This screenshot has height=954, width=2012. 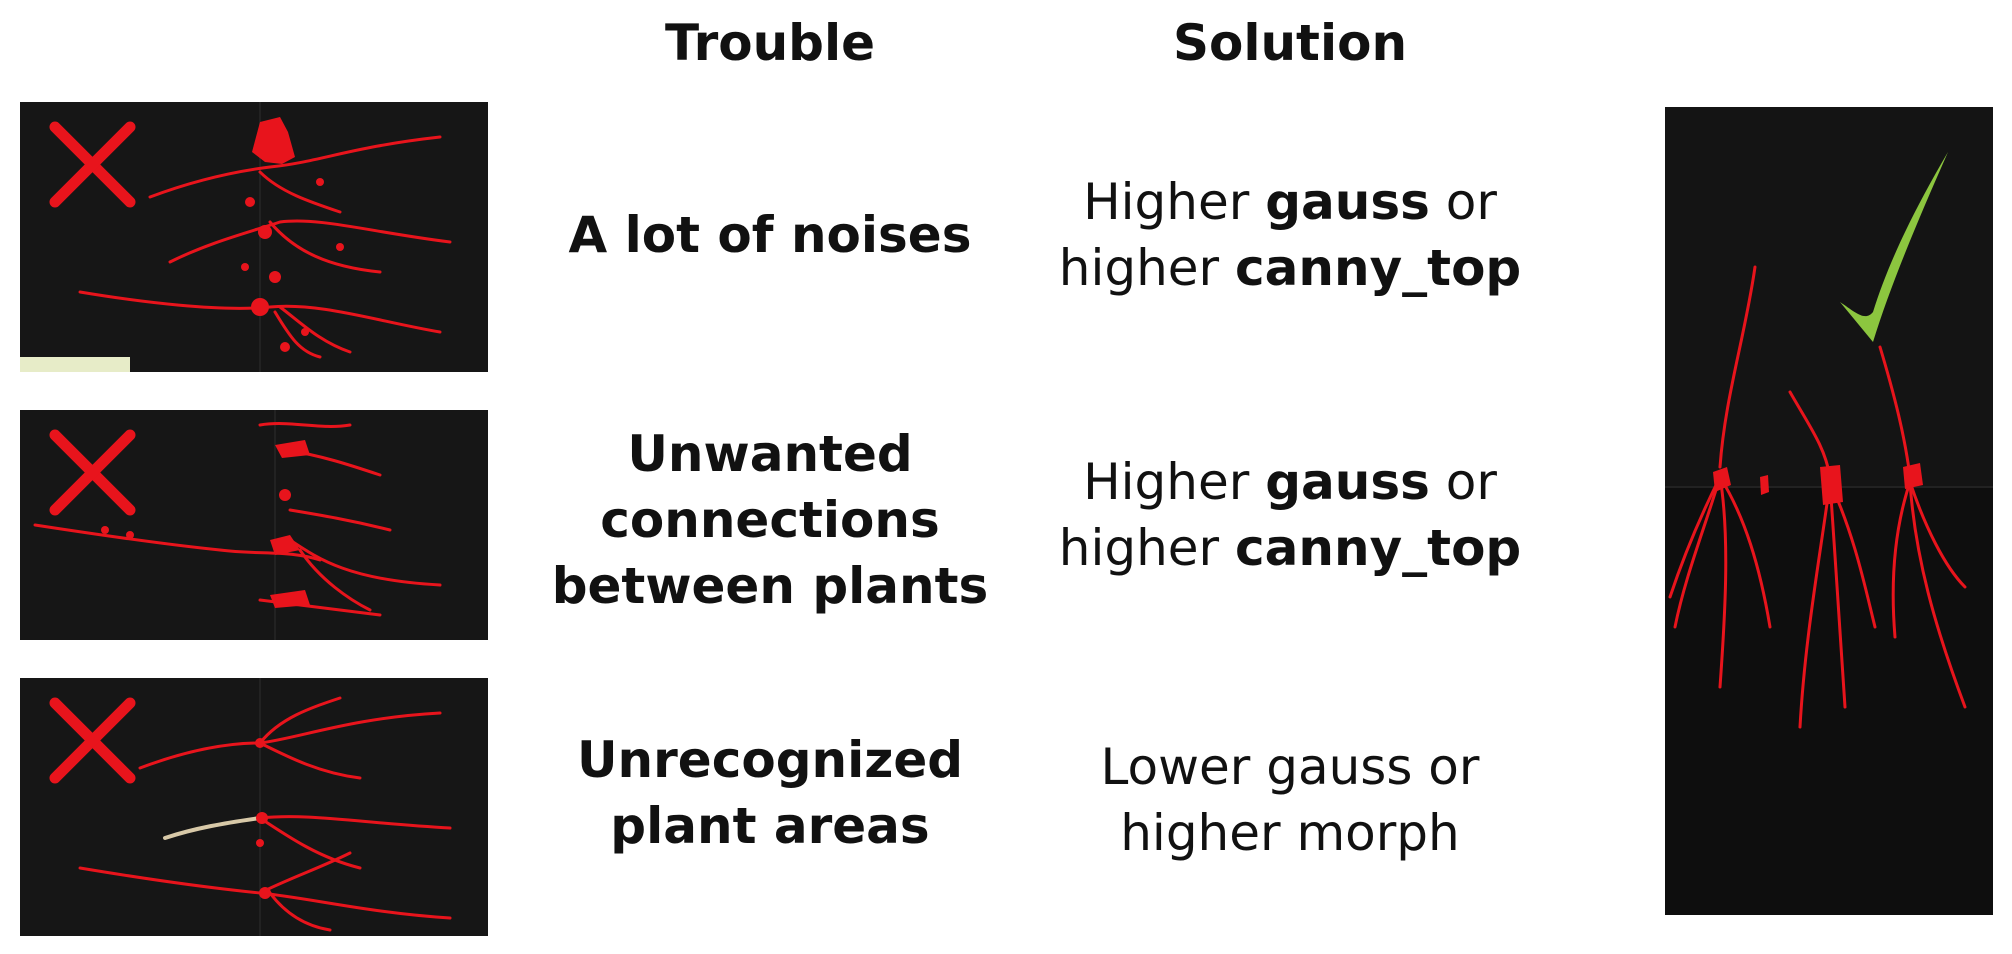 What do you see at coordinates (254, 807) in the screenshot?
I see `unrecognized-areas-image` at bounding box center [254, 807].